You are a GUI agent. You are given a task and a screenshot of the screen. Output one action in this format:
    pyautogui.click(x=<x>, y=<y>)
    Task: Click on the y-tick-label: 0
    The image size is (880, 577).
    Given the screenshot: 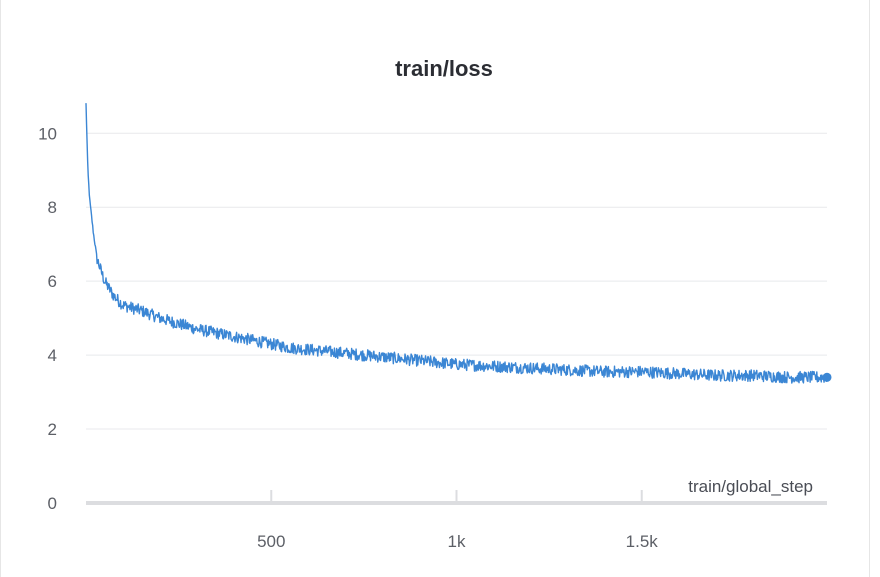 What is the action you would take?
    pyautogui.click(x=52, y=503)
    